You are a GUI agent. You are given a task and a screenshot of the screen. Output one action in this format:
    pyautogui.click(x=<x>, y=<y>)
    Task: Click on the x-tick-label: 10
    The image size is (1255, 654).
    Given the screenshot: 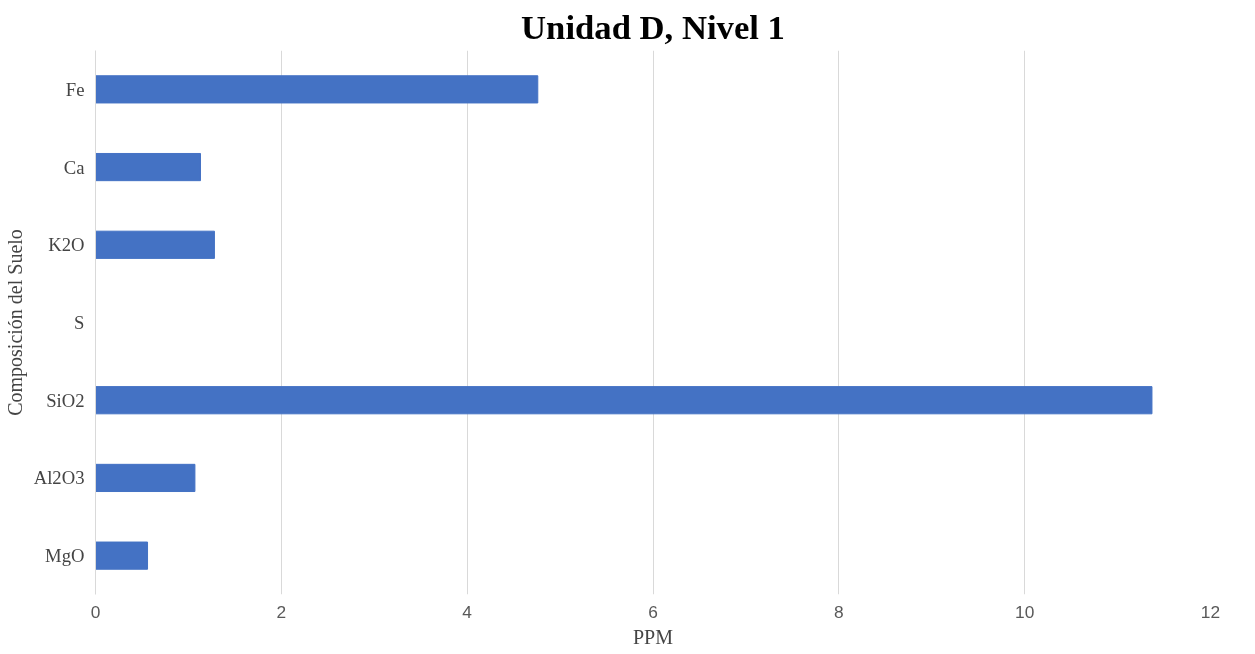 What is the action you would take?
    pyautogui.click(x=1025, y=611)
    